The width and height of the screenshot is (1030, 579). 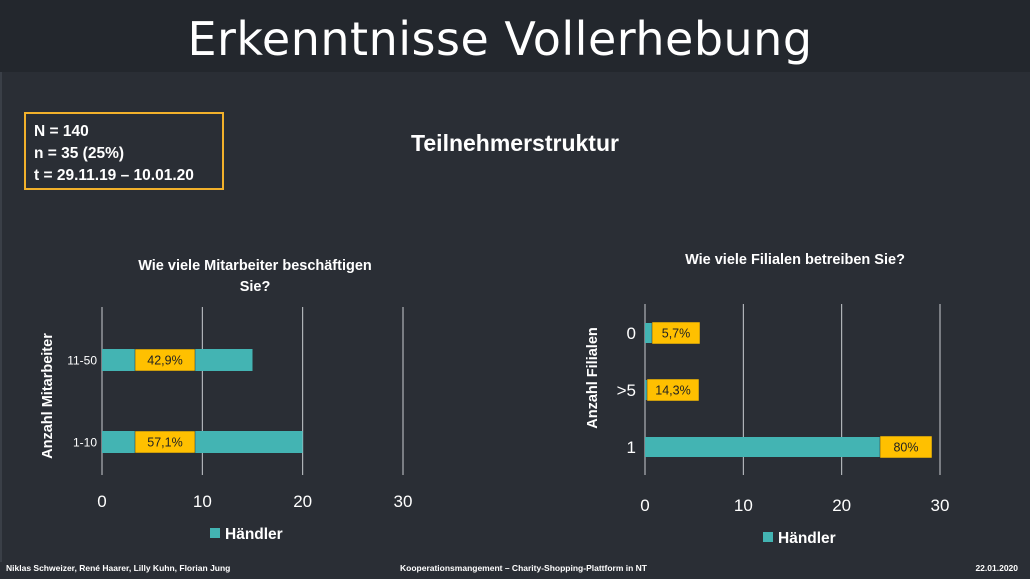 I want to click on chart2-y-axis-label: Anzahl Filialen, so click(x=593, y=378).